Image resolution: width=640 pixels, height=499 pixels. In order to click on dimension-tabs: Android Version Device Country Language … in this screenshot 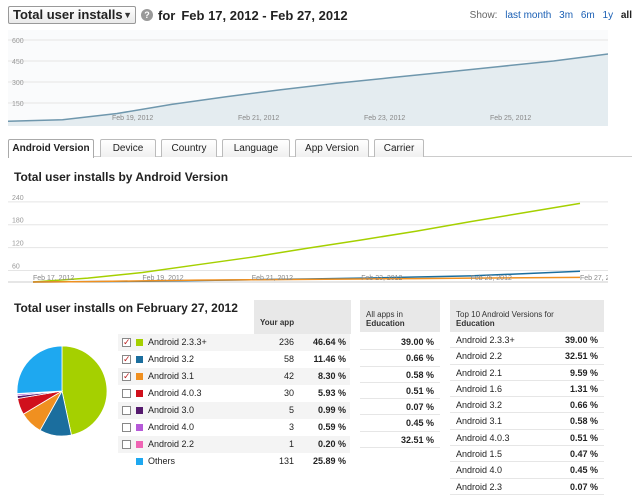, I will do `click(320, 148)`.